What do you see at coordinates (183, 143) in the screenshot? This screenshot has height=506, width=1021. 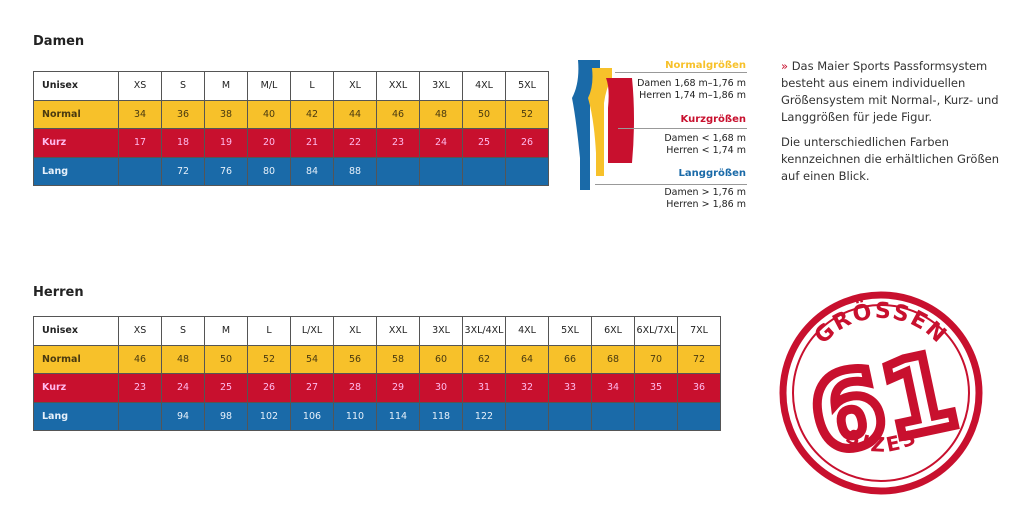 I see `size-cell: 18` at bounding box center [183, 143].